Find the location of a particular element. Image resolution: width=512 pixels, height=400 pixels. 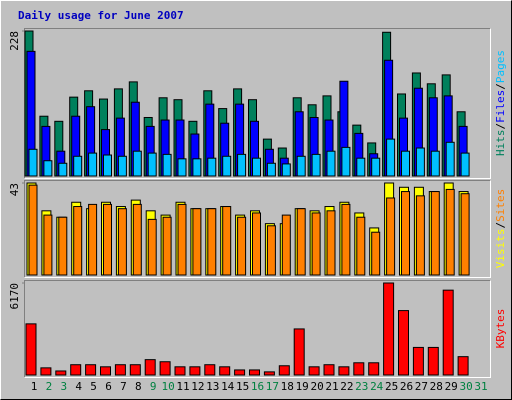

x-tick-label: 31 is located at coordinates (480, 386).